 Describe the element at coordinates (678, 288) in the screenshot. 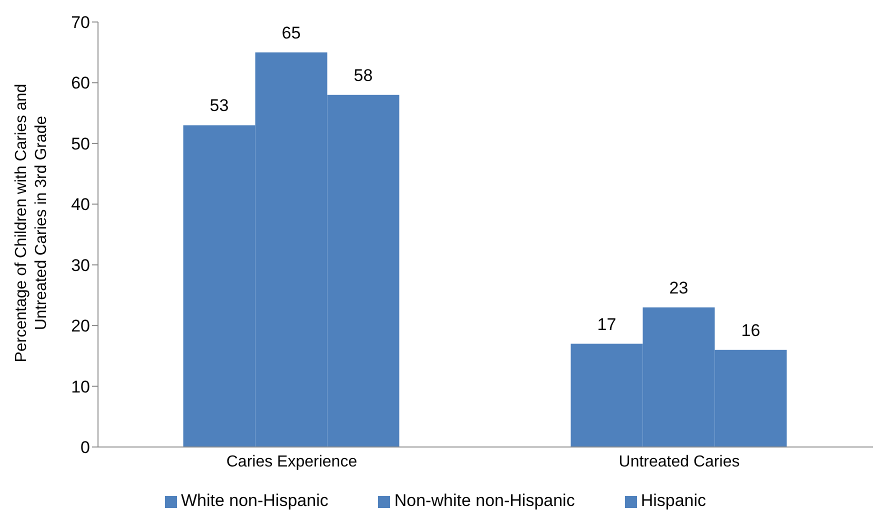

I see `data-label: 23` at that location.